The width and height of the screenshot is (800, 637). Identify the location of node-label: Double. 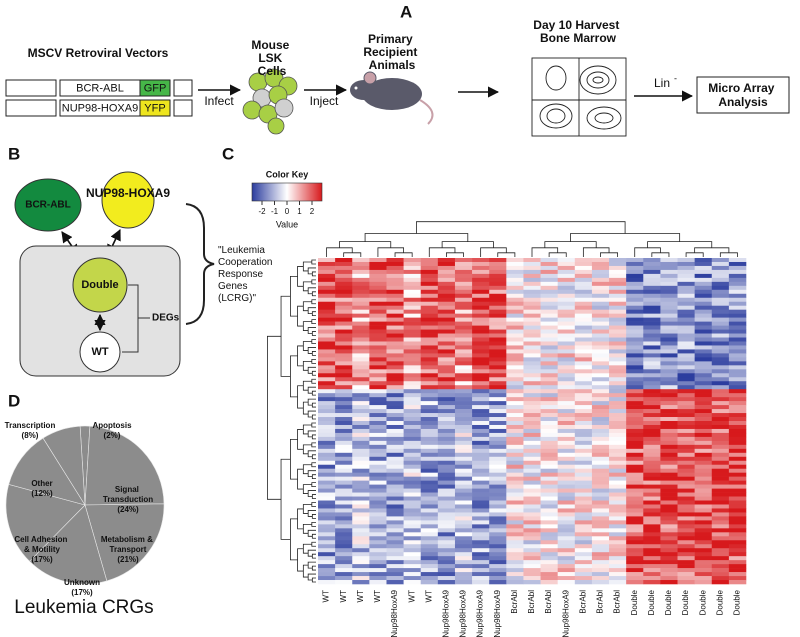
(99, 285).